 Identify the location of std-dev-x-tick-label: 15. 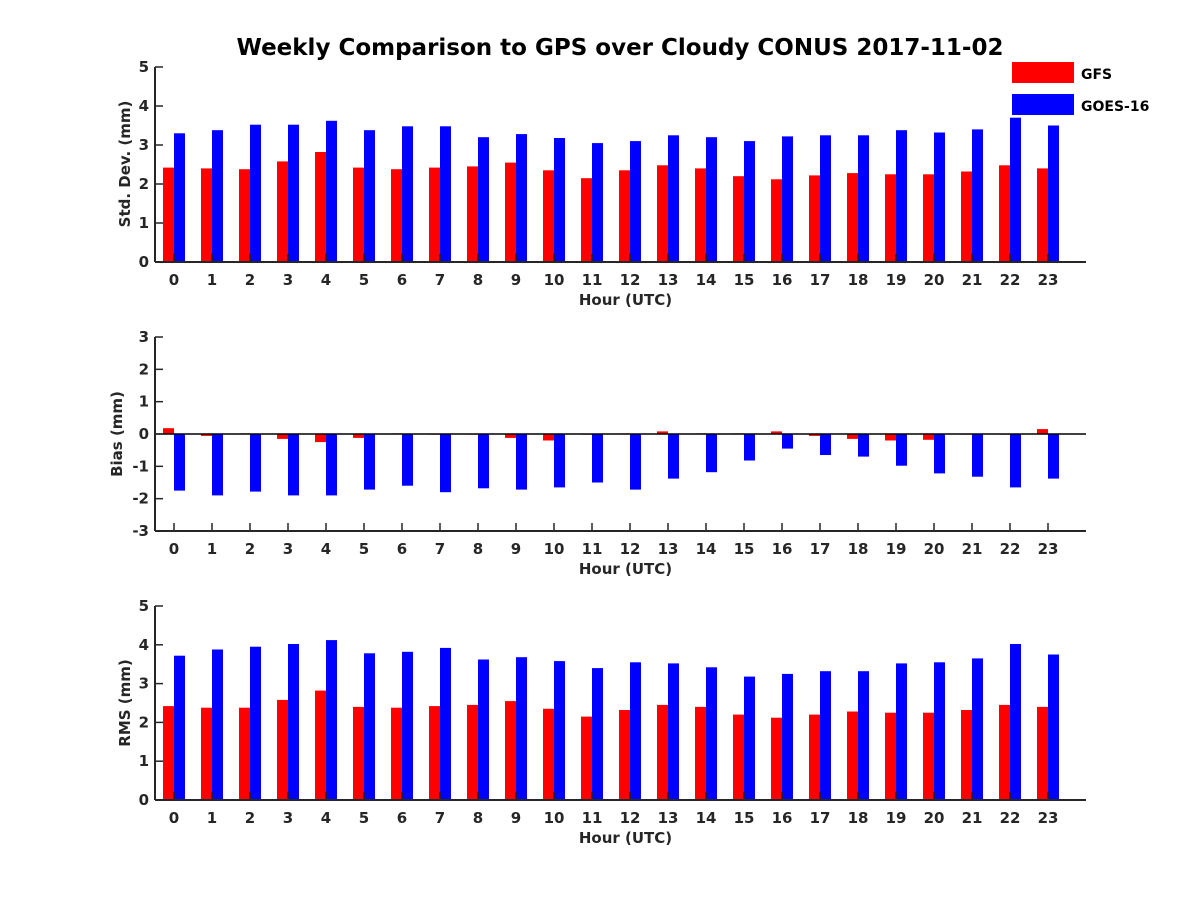
(744, 280).